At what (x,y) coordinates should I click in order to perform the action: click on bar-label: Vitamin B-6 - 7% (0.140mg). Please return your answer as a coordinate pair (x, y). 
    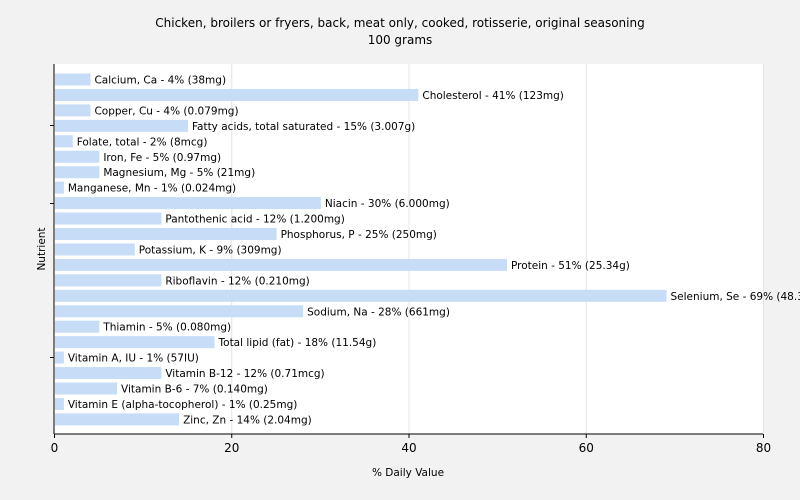
    Looking at the image, I should click on (194, 390).